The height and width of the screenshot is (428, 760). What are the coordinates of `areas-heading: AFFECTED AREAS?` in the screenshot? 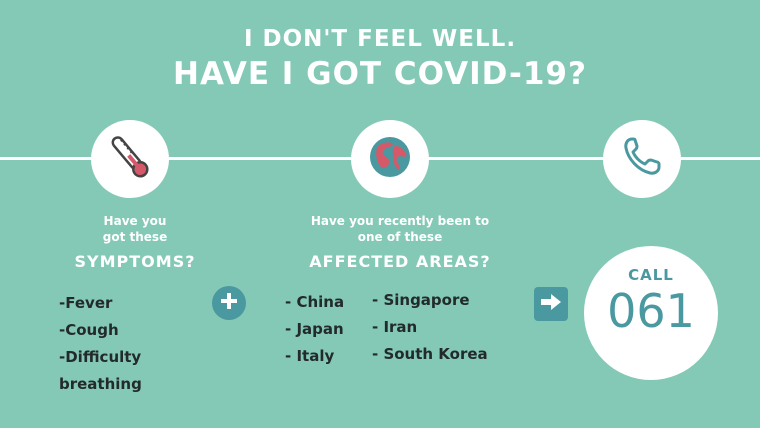 It's located at (400, 261).